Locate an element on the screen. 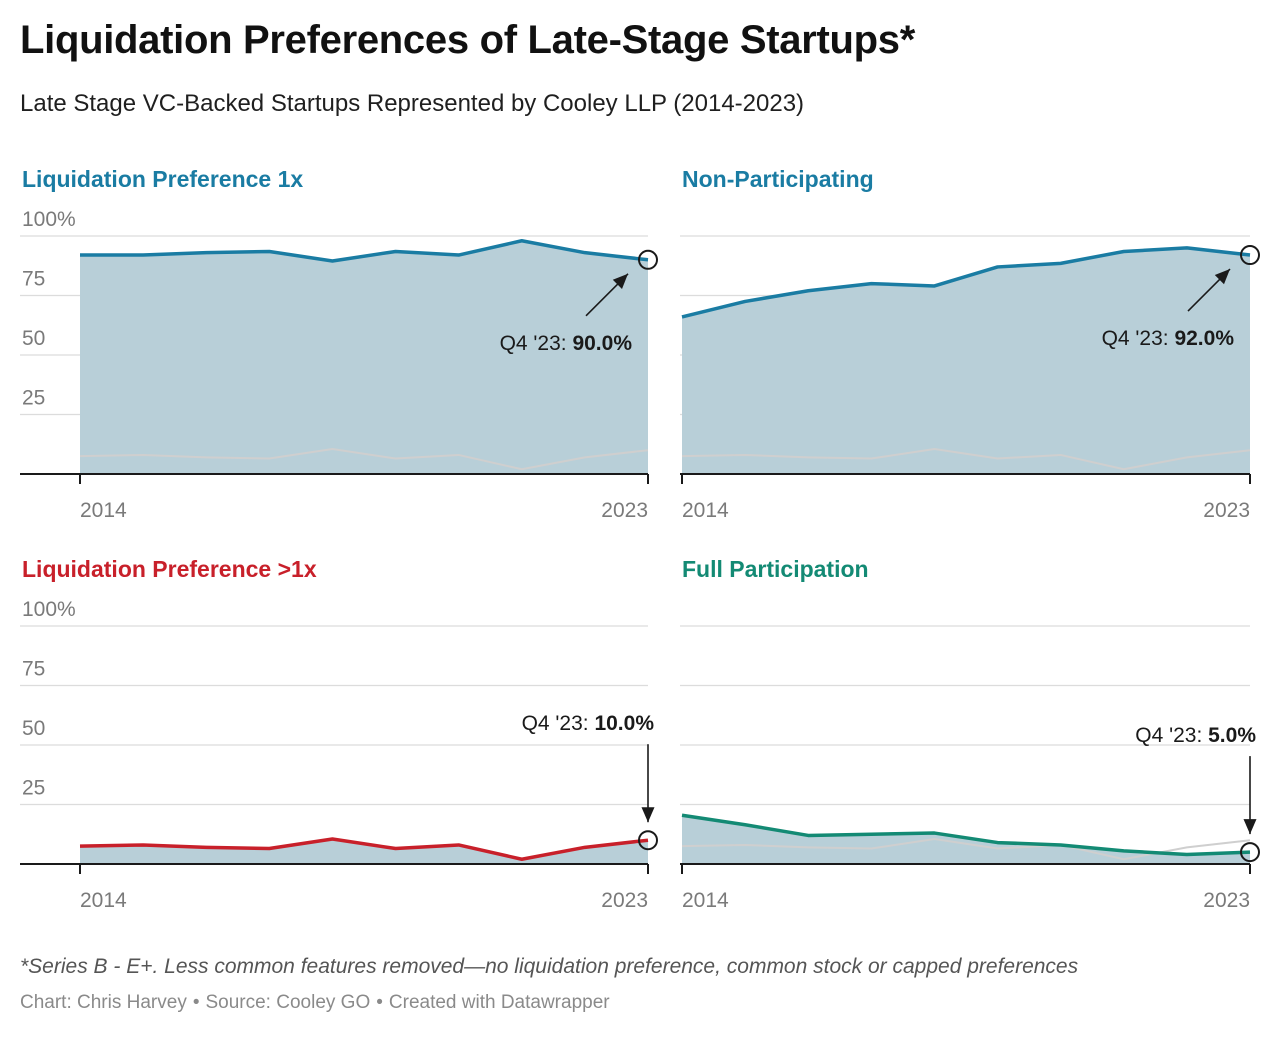 This screenshot has width=1272, height=1038. annotation-value: 10.0% is located at coordinates (624, 723).